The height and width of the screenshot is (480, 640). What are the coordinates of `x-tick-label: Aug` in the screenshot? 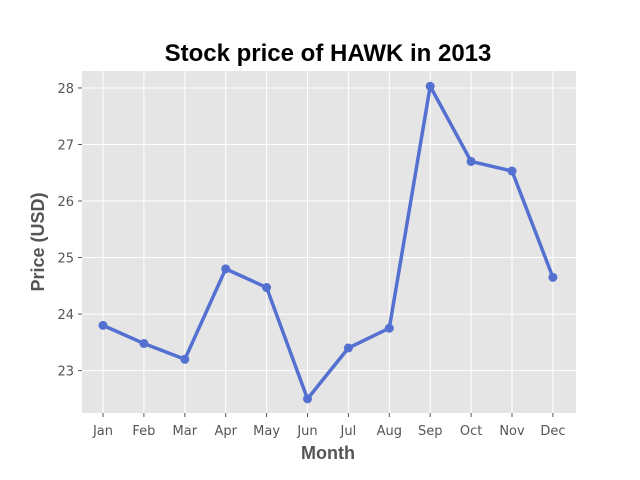 It's located at (389, 431).